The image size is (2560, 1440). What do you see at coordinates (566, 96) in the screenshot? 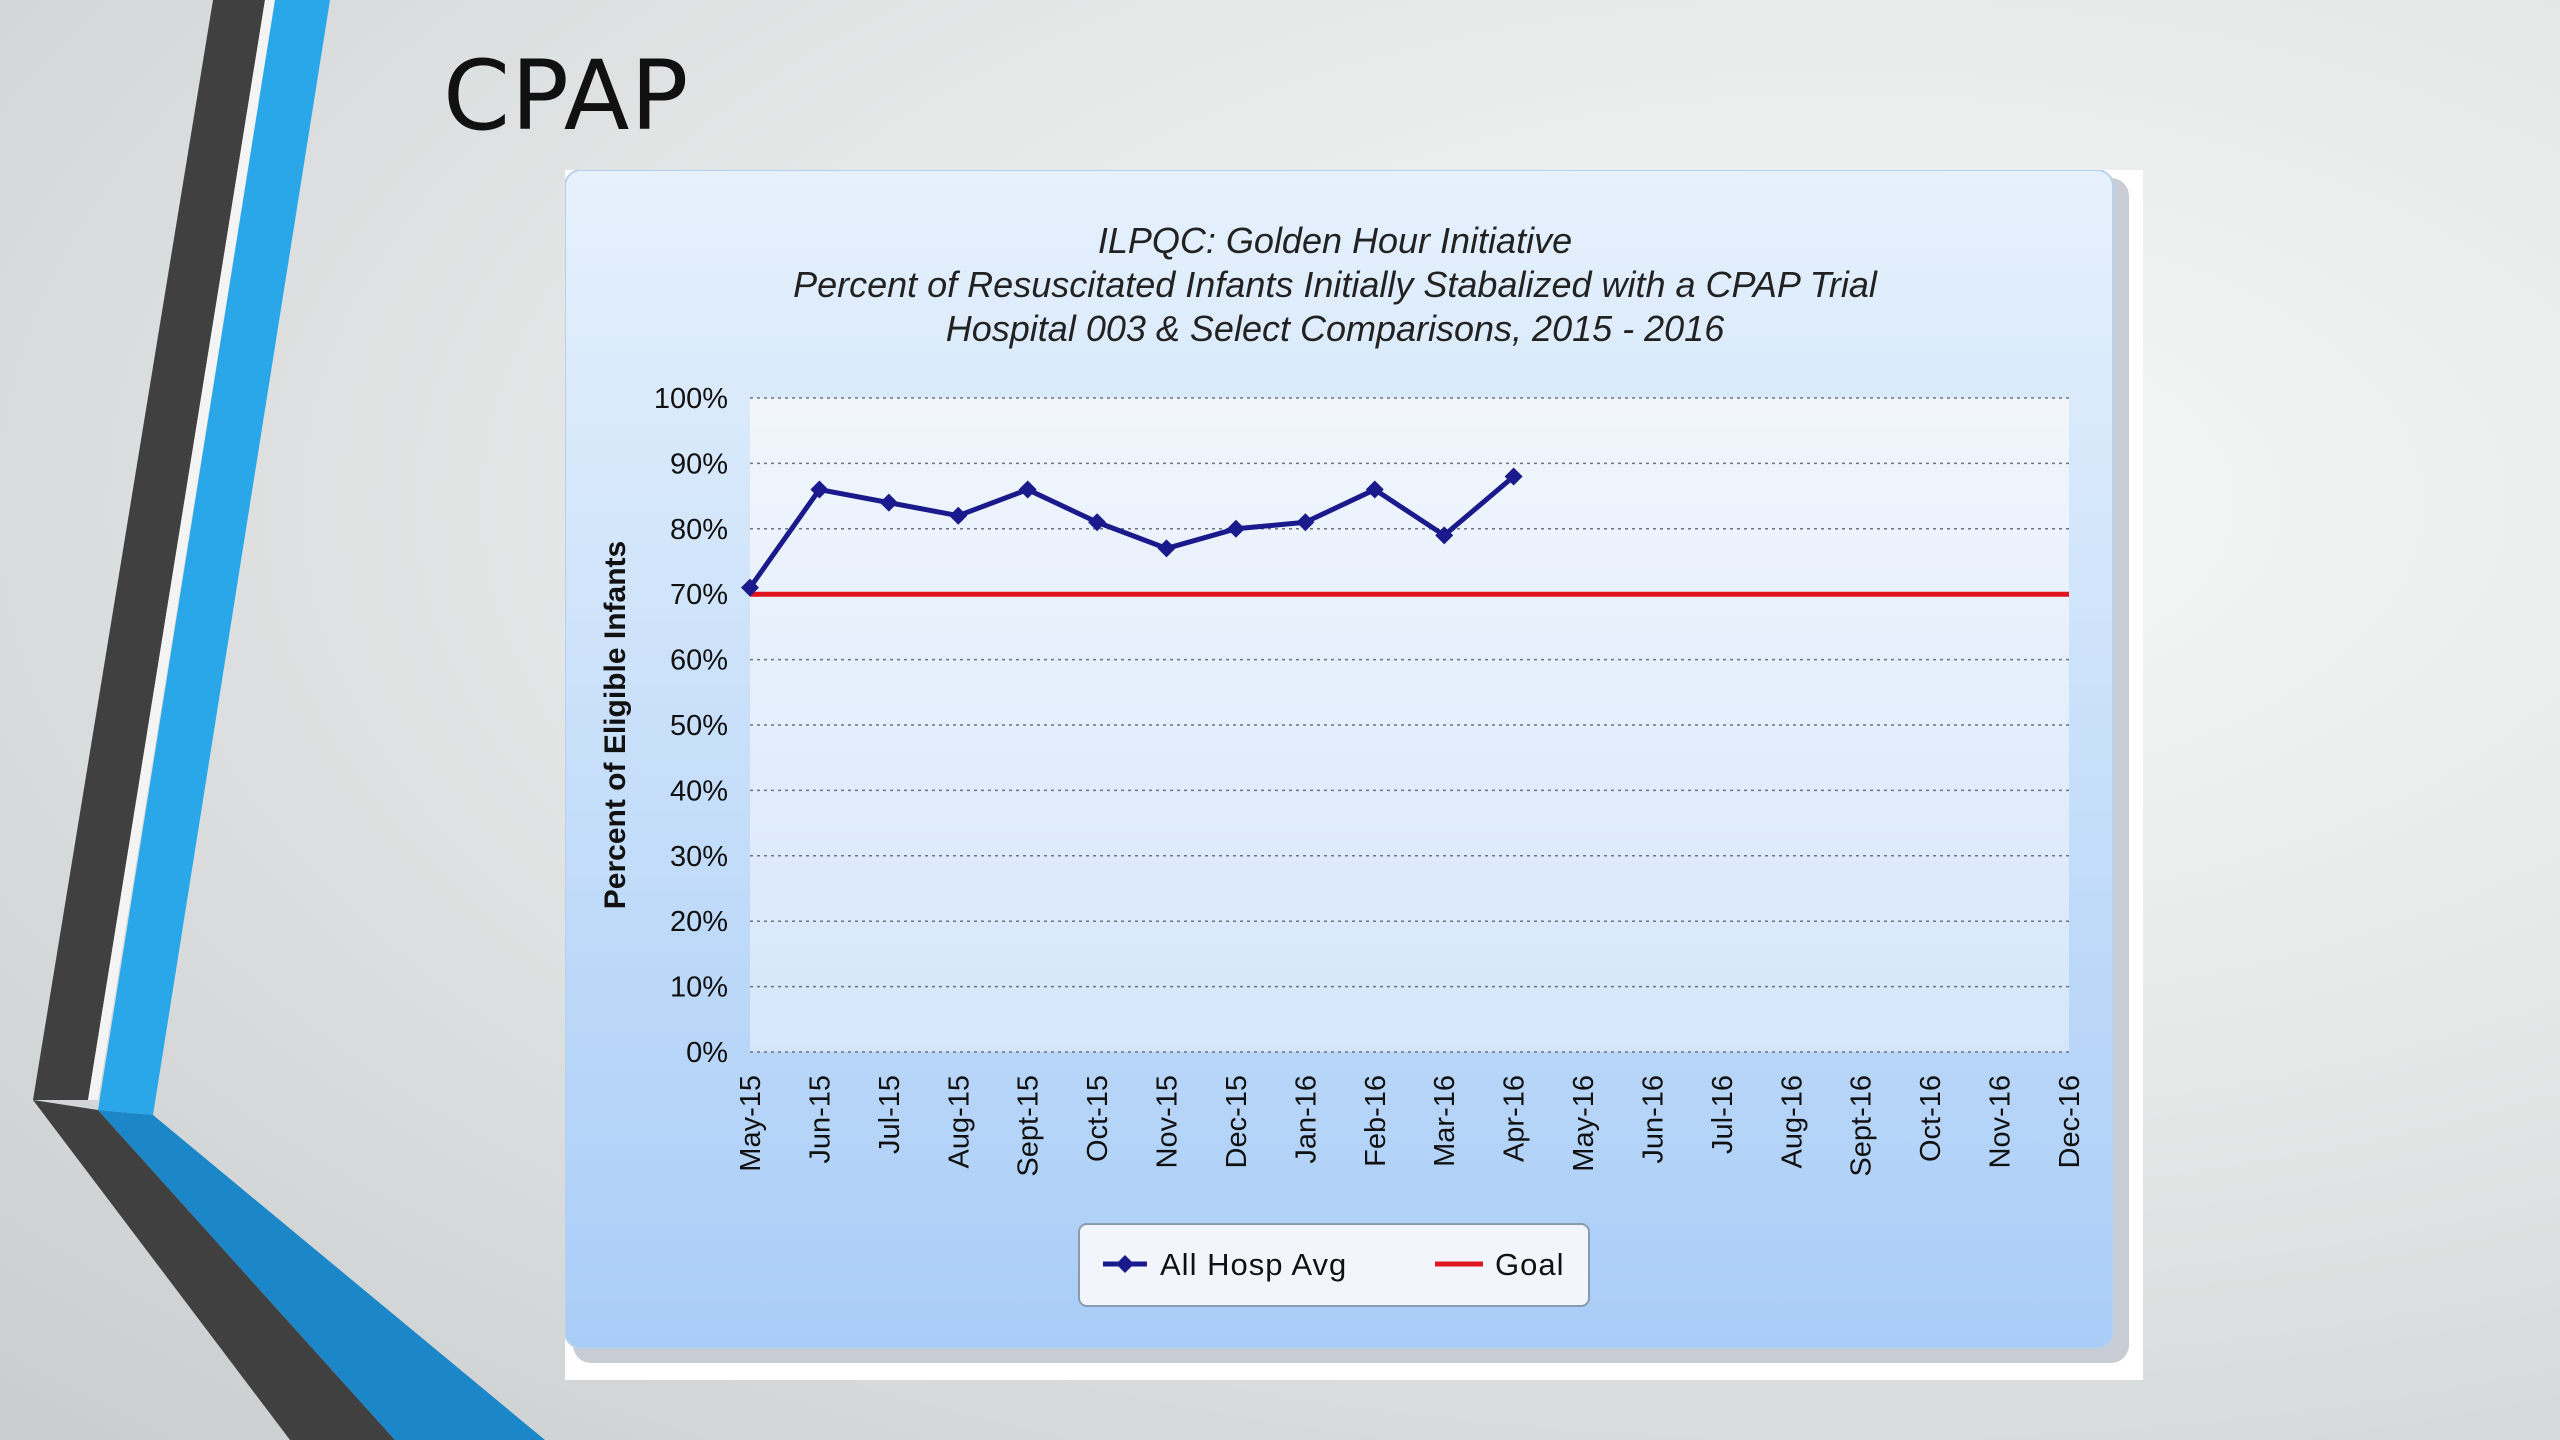
I see `slide-title: CPAP` at bounding box center [566, 96].